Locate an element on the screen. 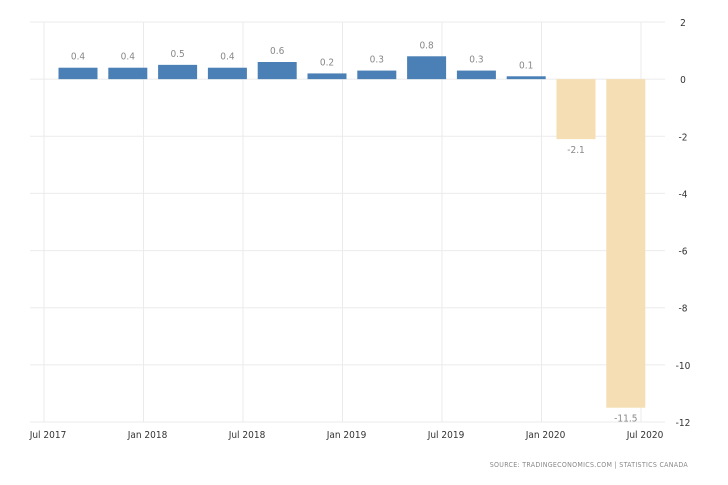  y-tick-label: -4 is located at coordinates (683, 194).